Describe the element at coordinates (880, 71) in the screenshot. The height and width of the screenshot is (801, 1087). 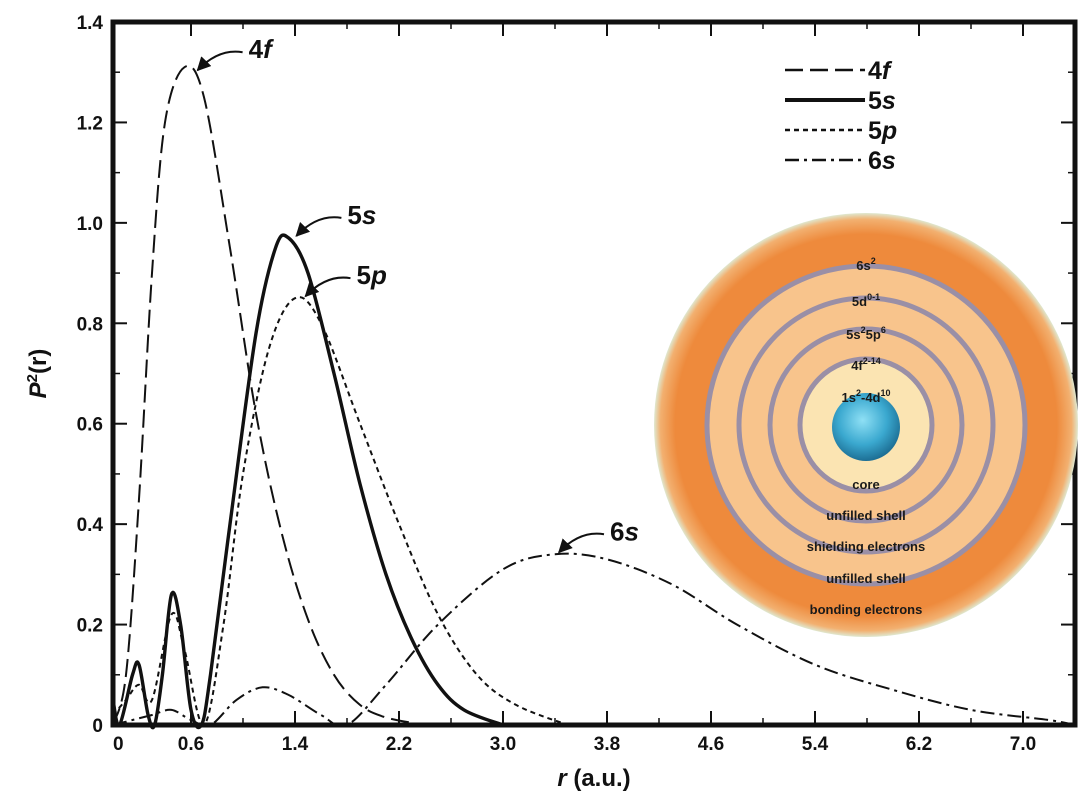
I see `legend-label-4f: 4f` at that location.